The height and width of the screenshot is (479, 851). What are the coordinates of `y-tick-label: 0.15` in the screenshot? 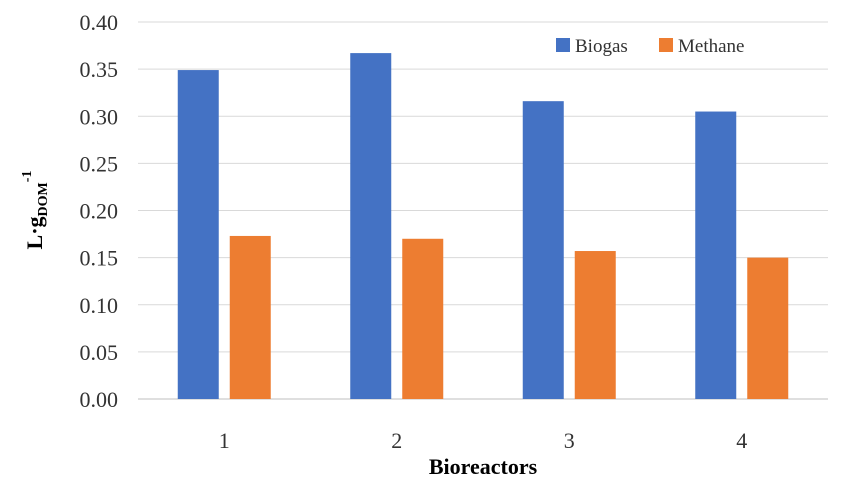 It's located at (99, 258).